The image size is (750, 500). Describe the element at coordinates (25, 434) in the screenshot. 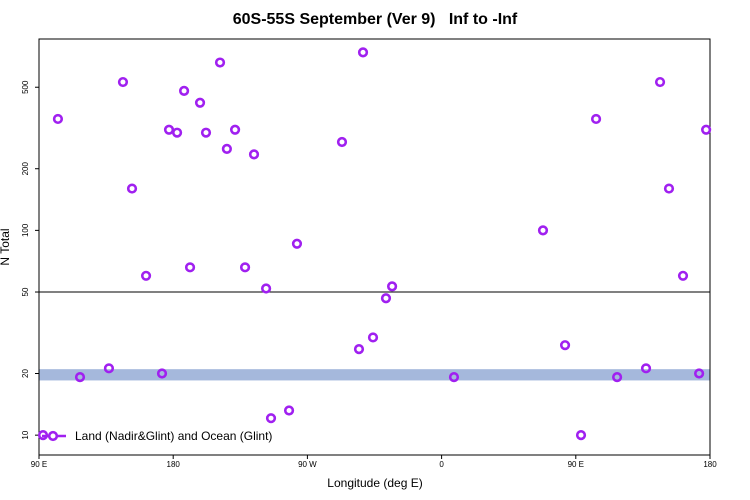

I see `y-tick-label: 10` at that location.